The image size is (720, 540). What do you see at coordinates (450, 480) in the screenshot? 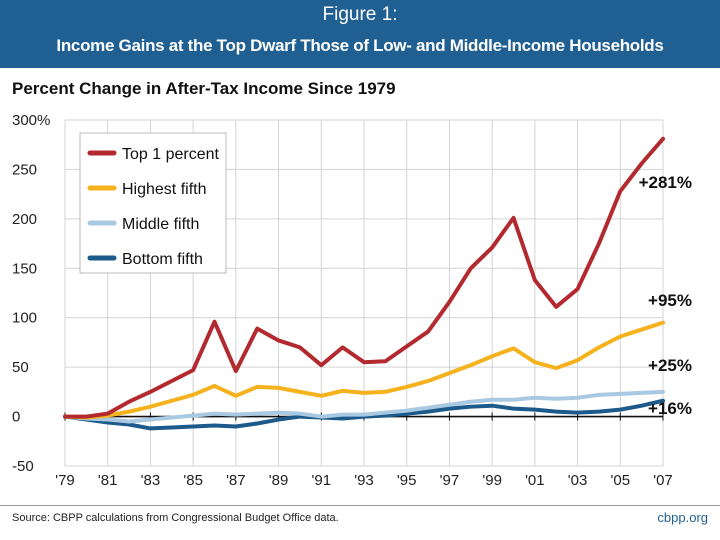
I see `x-tick-label: '97` at bounding box center [450, 480].